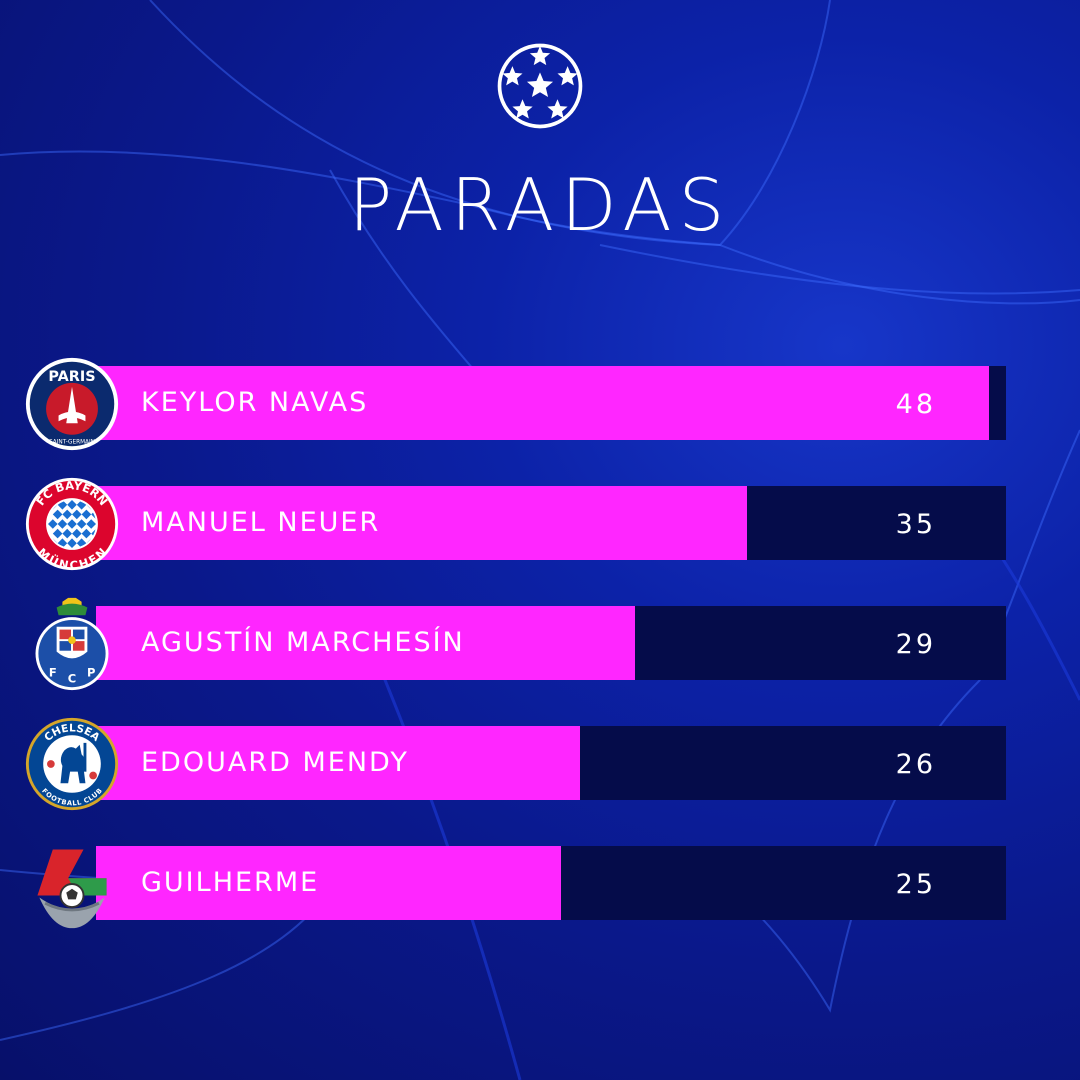 The width and height of the screenshot is (1080, 1080). Describe the element at coordinates (230, 882) in the screenshot. I see `player-name-label: GUILHERME` at that location.